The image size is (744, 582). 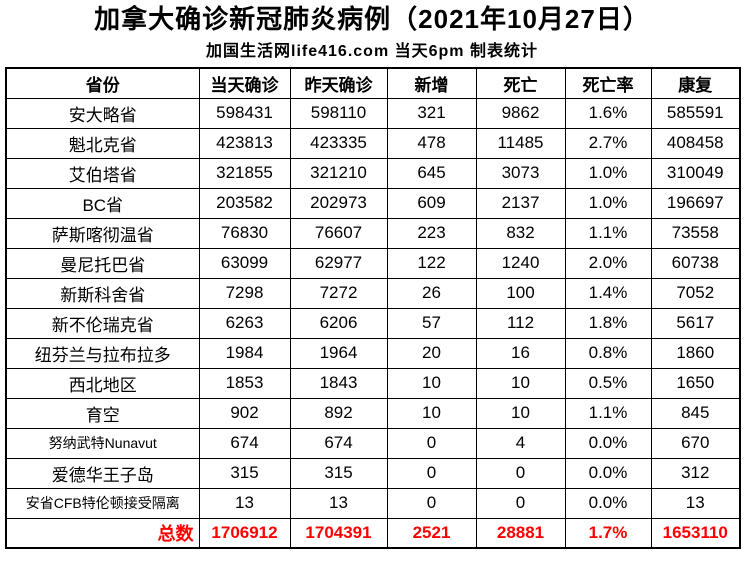 What do you see at coordinates (695, 173) in the screenshot?
I see `cell-value: 310049` at bounding box center [695, 173].